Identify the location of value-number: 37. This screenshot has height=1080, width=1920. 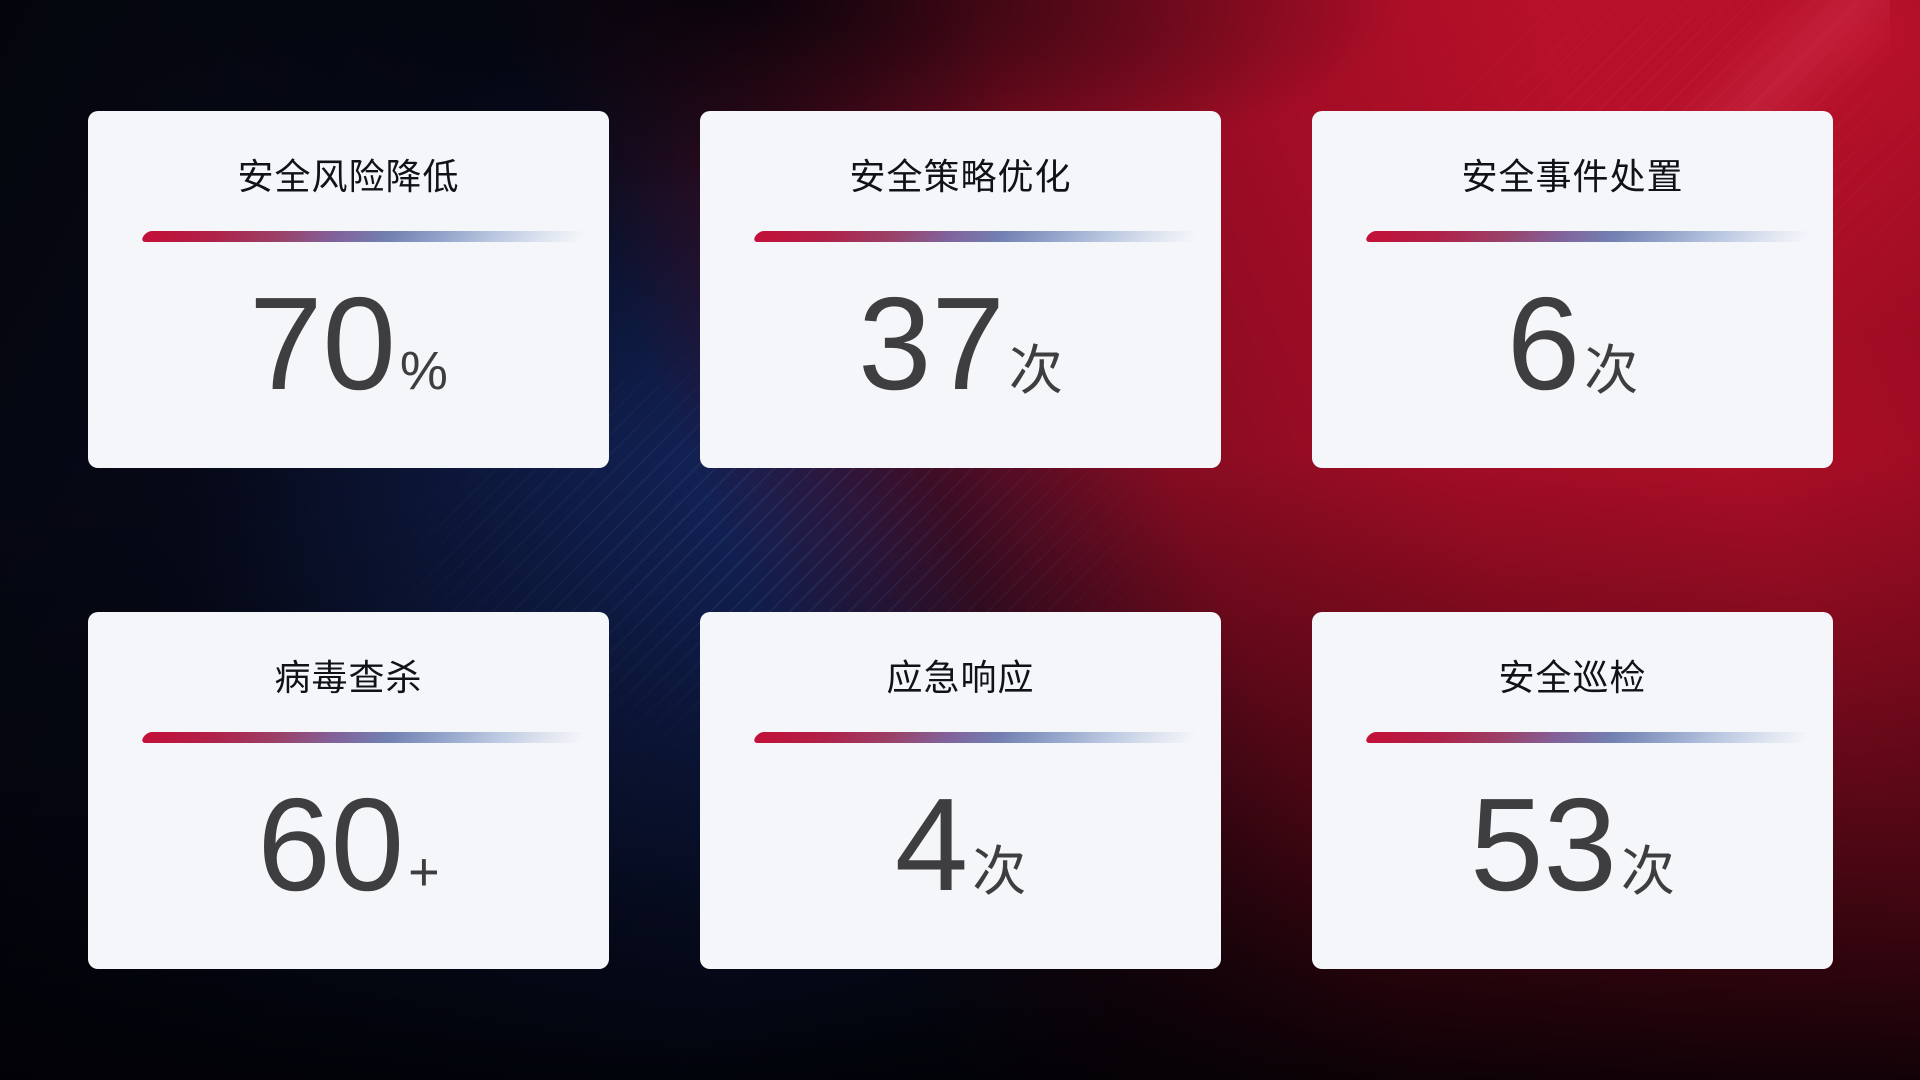
(931, 343).